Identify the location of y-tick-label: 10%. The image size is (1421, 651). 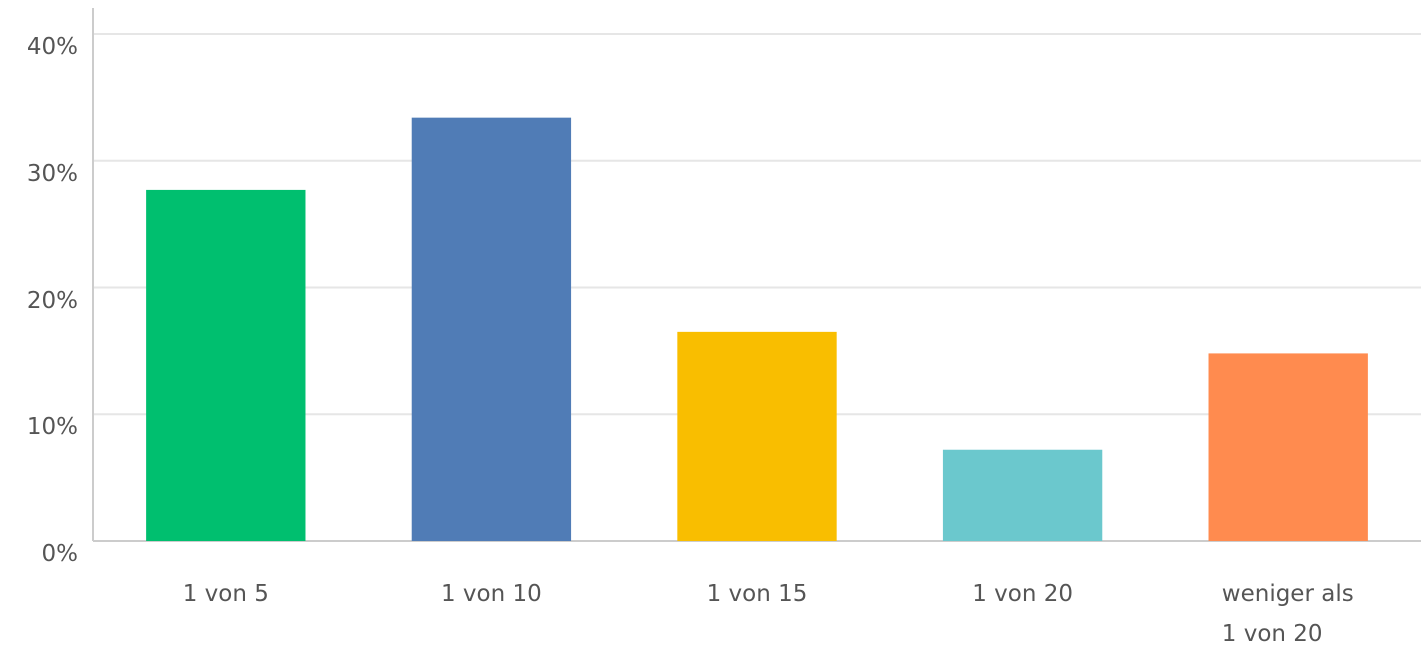
(52, 427).